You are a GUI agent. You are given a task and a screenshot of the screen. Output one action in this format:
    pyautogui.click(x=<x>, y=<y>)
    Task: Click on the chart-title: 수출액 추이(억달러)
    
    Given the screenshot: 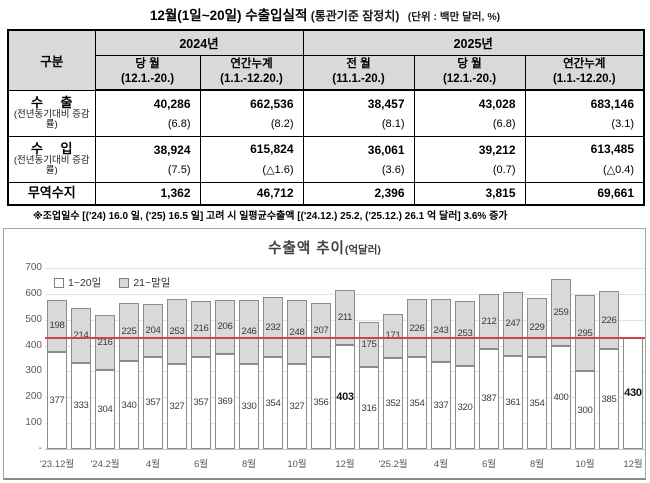 What is the action you would take?
    pyautogui.click(x=324, y=247)
    